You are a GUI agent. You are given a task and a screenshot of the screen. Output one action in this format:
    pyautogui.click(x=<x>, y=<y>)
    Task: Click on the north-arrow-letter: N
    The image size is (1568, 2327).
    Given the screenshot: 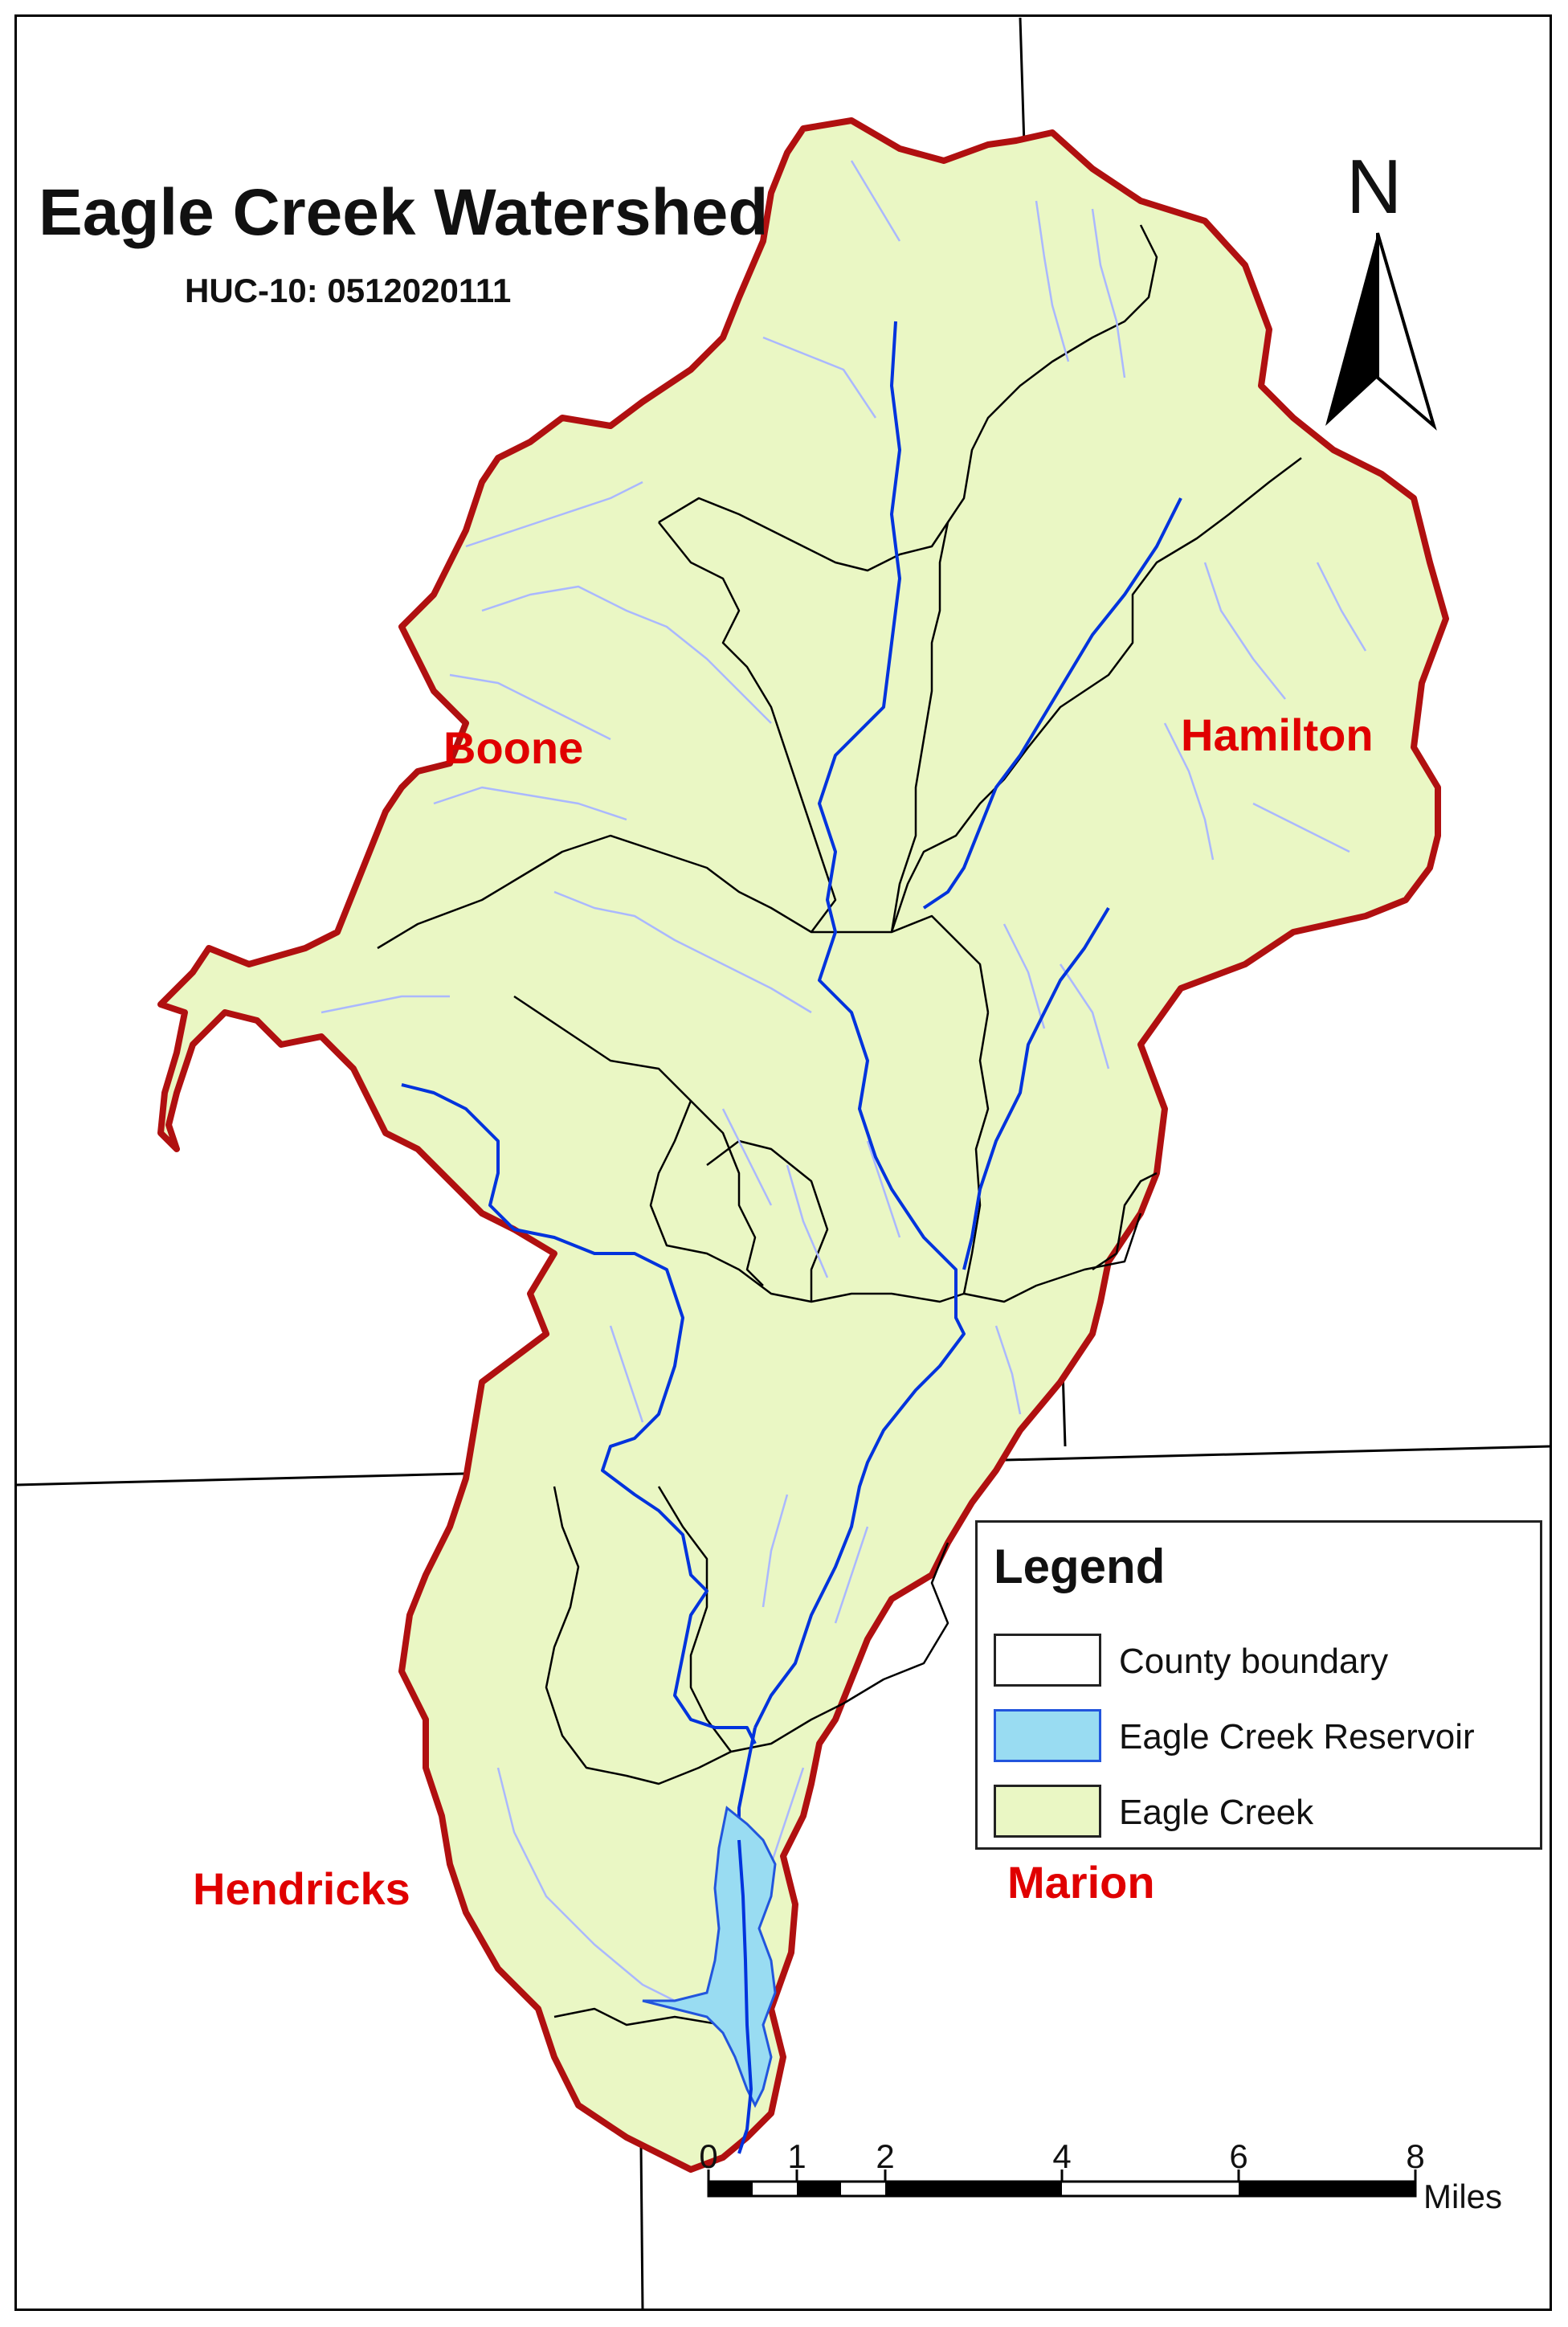 What is the action you would take?
    pyautogui.click(x=1374, y=187)
    